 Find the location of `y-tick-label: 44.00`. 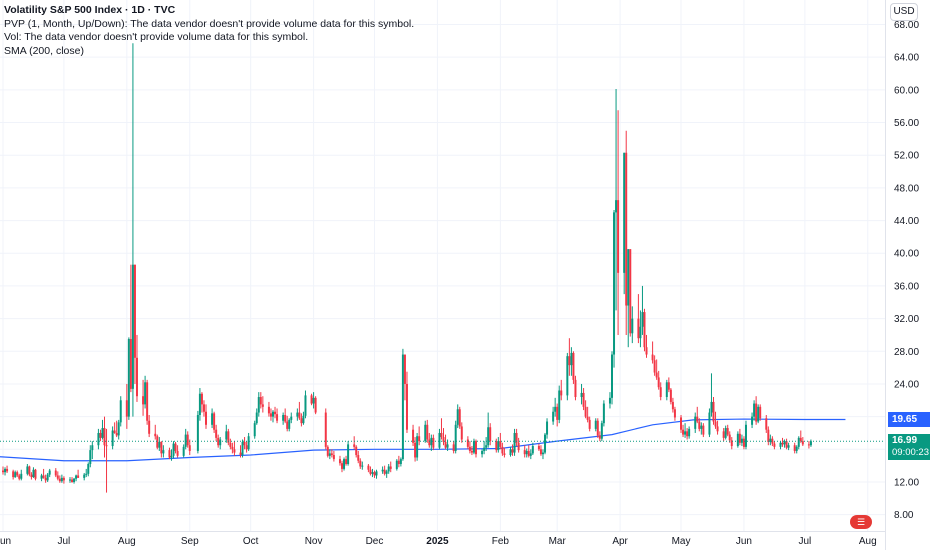

y-tick-label: 44.00 is located at coordinates (906, 221).